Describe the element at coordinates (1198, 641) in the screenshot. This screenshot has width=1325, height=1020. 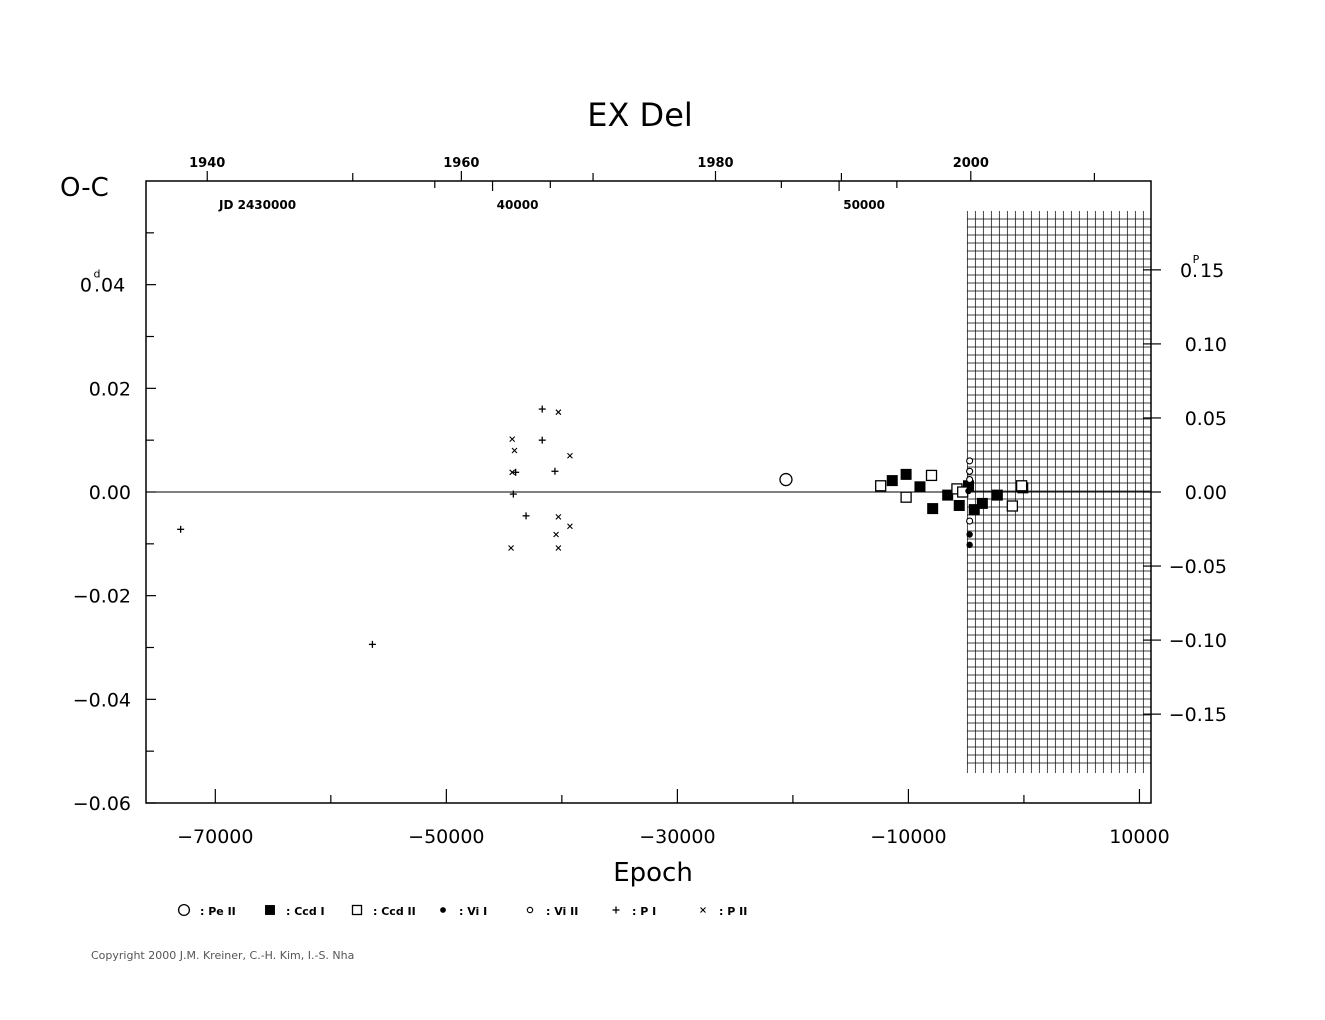
I see `right-tick-label: −0.10` at that location.